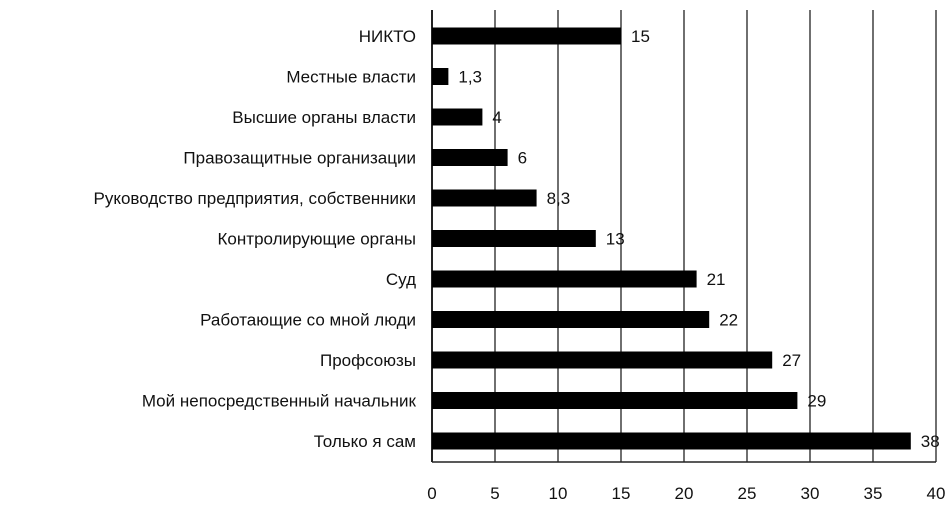  I want to click on x-tick-label-5: 5, so click(494, 493).